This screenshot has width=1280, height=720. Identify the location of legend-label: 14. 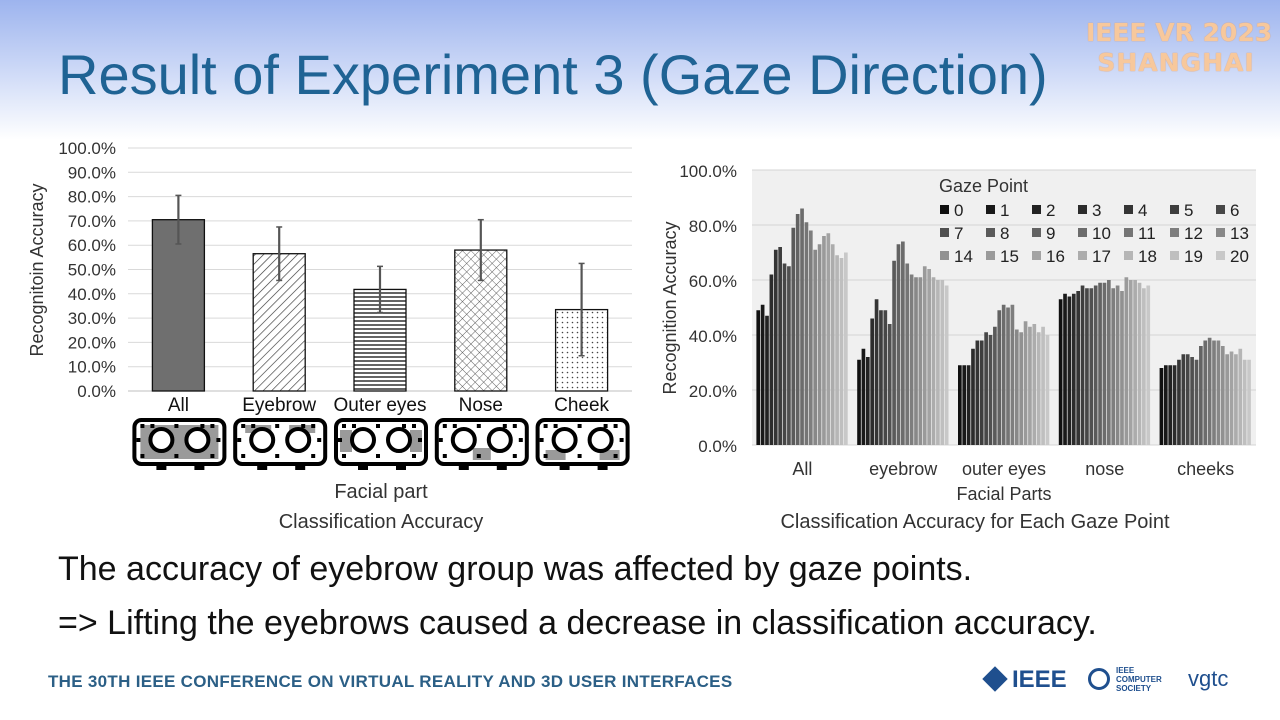
(963, 256).